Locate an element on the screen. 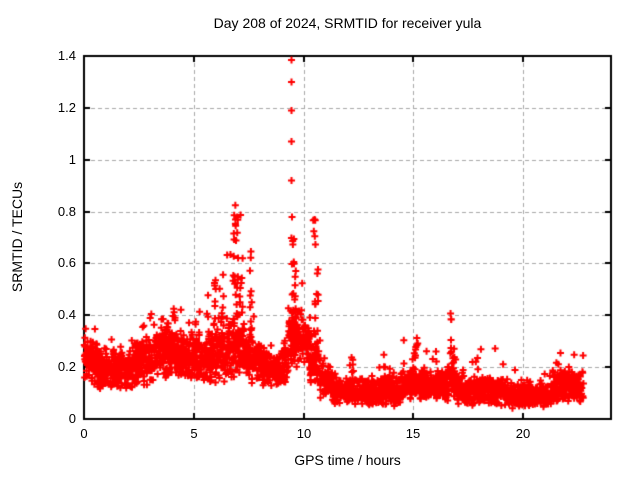 Image resolution: width=640 pixels, height=480 pixels. x-tick-label: 5 is located at coordinates (194, 433).